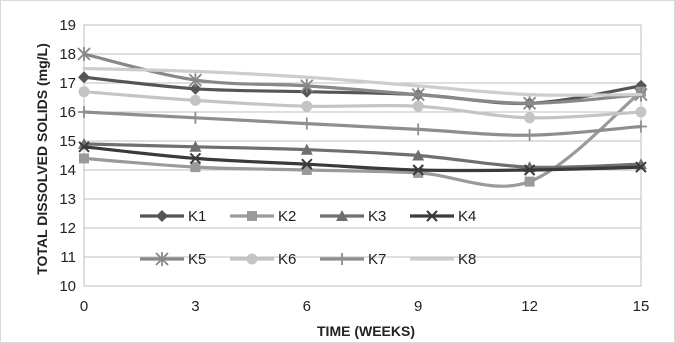 The height and width of the screenshot is (343, 675). I want to click on x-tick-label: 6, so click(307, 306).